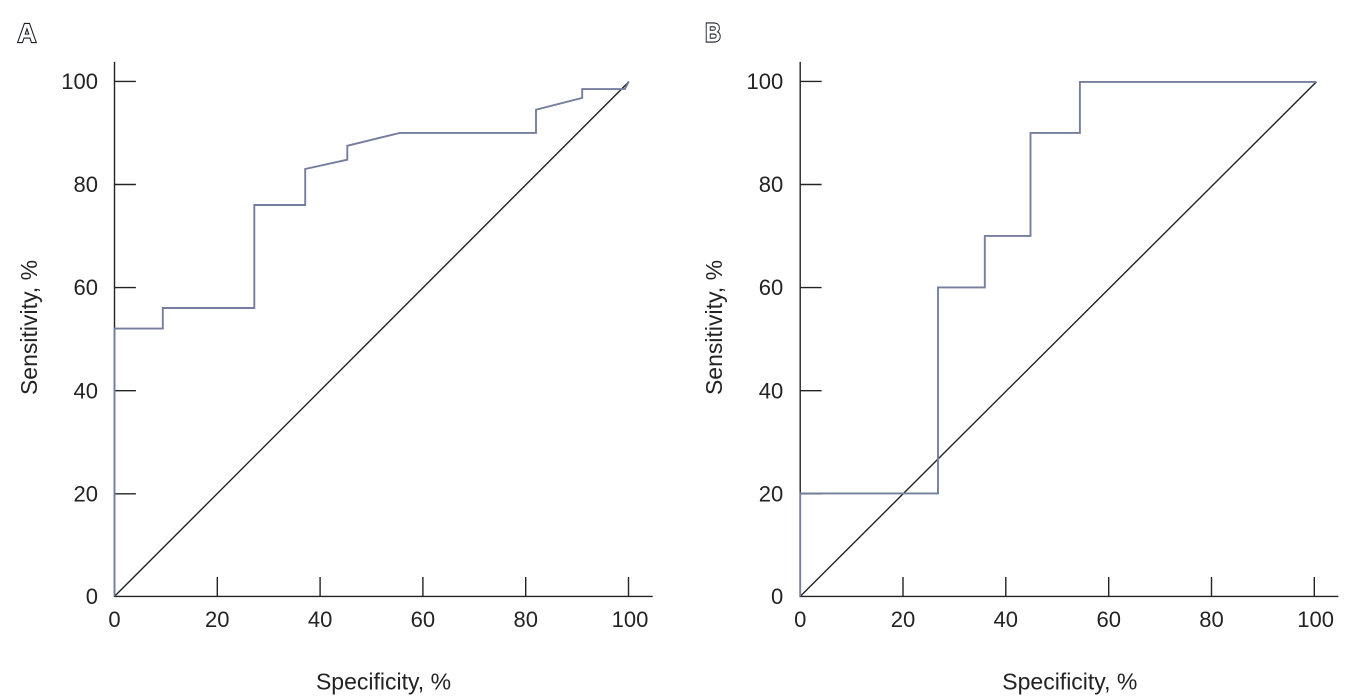  Describe the element at coordinates (712, 33) in the screenshot. I see `svg-text: B` at that location.